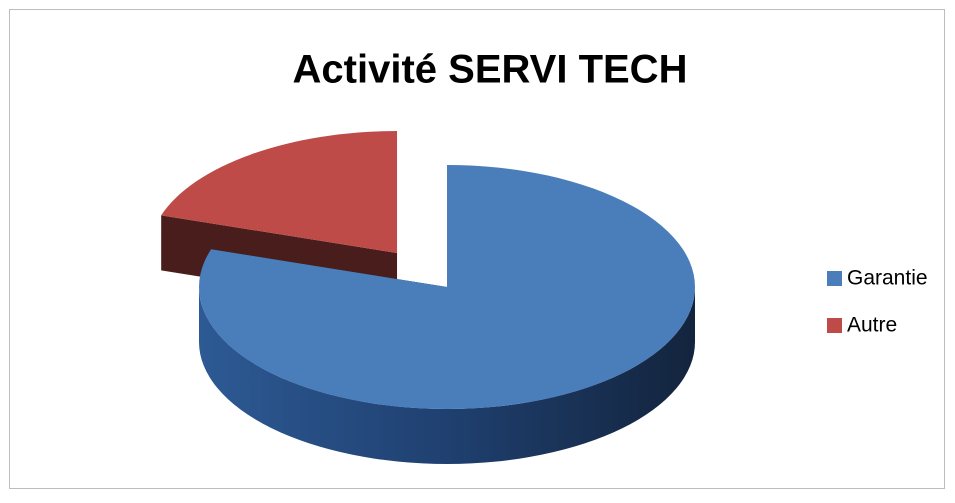  What do you see at coordinates (887, 278) in the screenshot?
I see `legend-label: Garantie` at bounding box center [887, 278].